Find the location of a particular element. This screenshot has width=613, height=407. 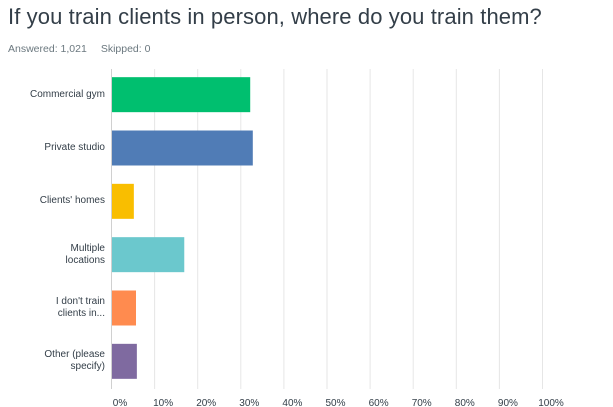

category-label-line: Clients' homes is located at coordinates (72, 201).